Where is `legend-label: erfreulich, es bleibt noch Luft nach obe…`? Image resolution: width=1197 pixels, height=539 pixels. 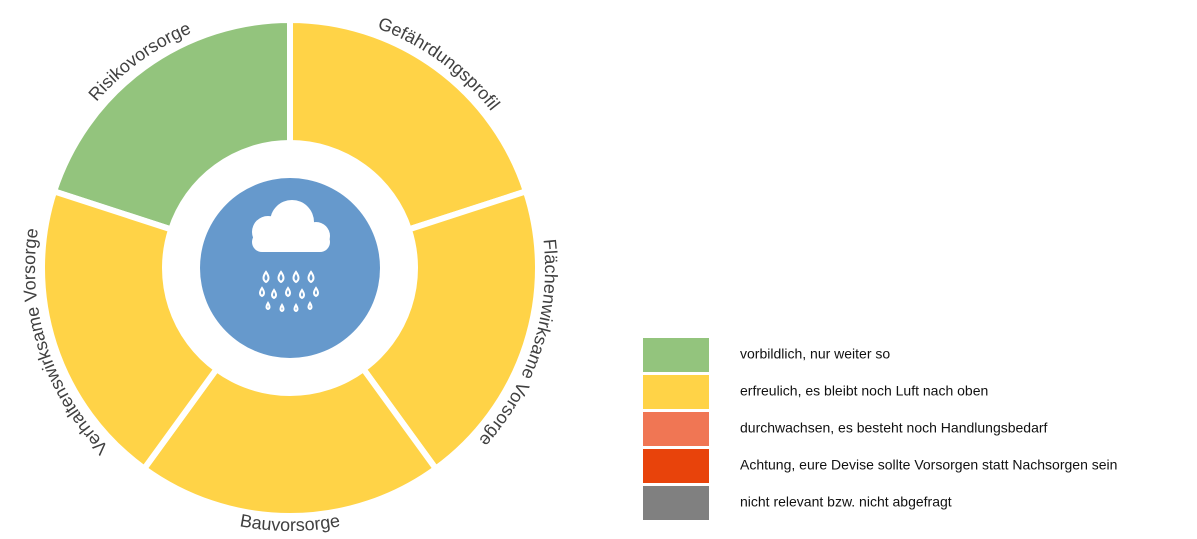
legend-label: erfreulich, es bleibt noch Luft nach obe… is located at coordinates (864, 391).